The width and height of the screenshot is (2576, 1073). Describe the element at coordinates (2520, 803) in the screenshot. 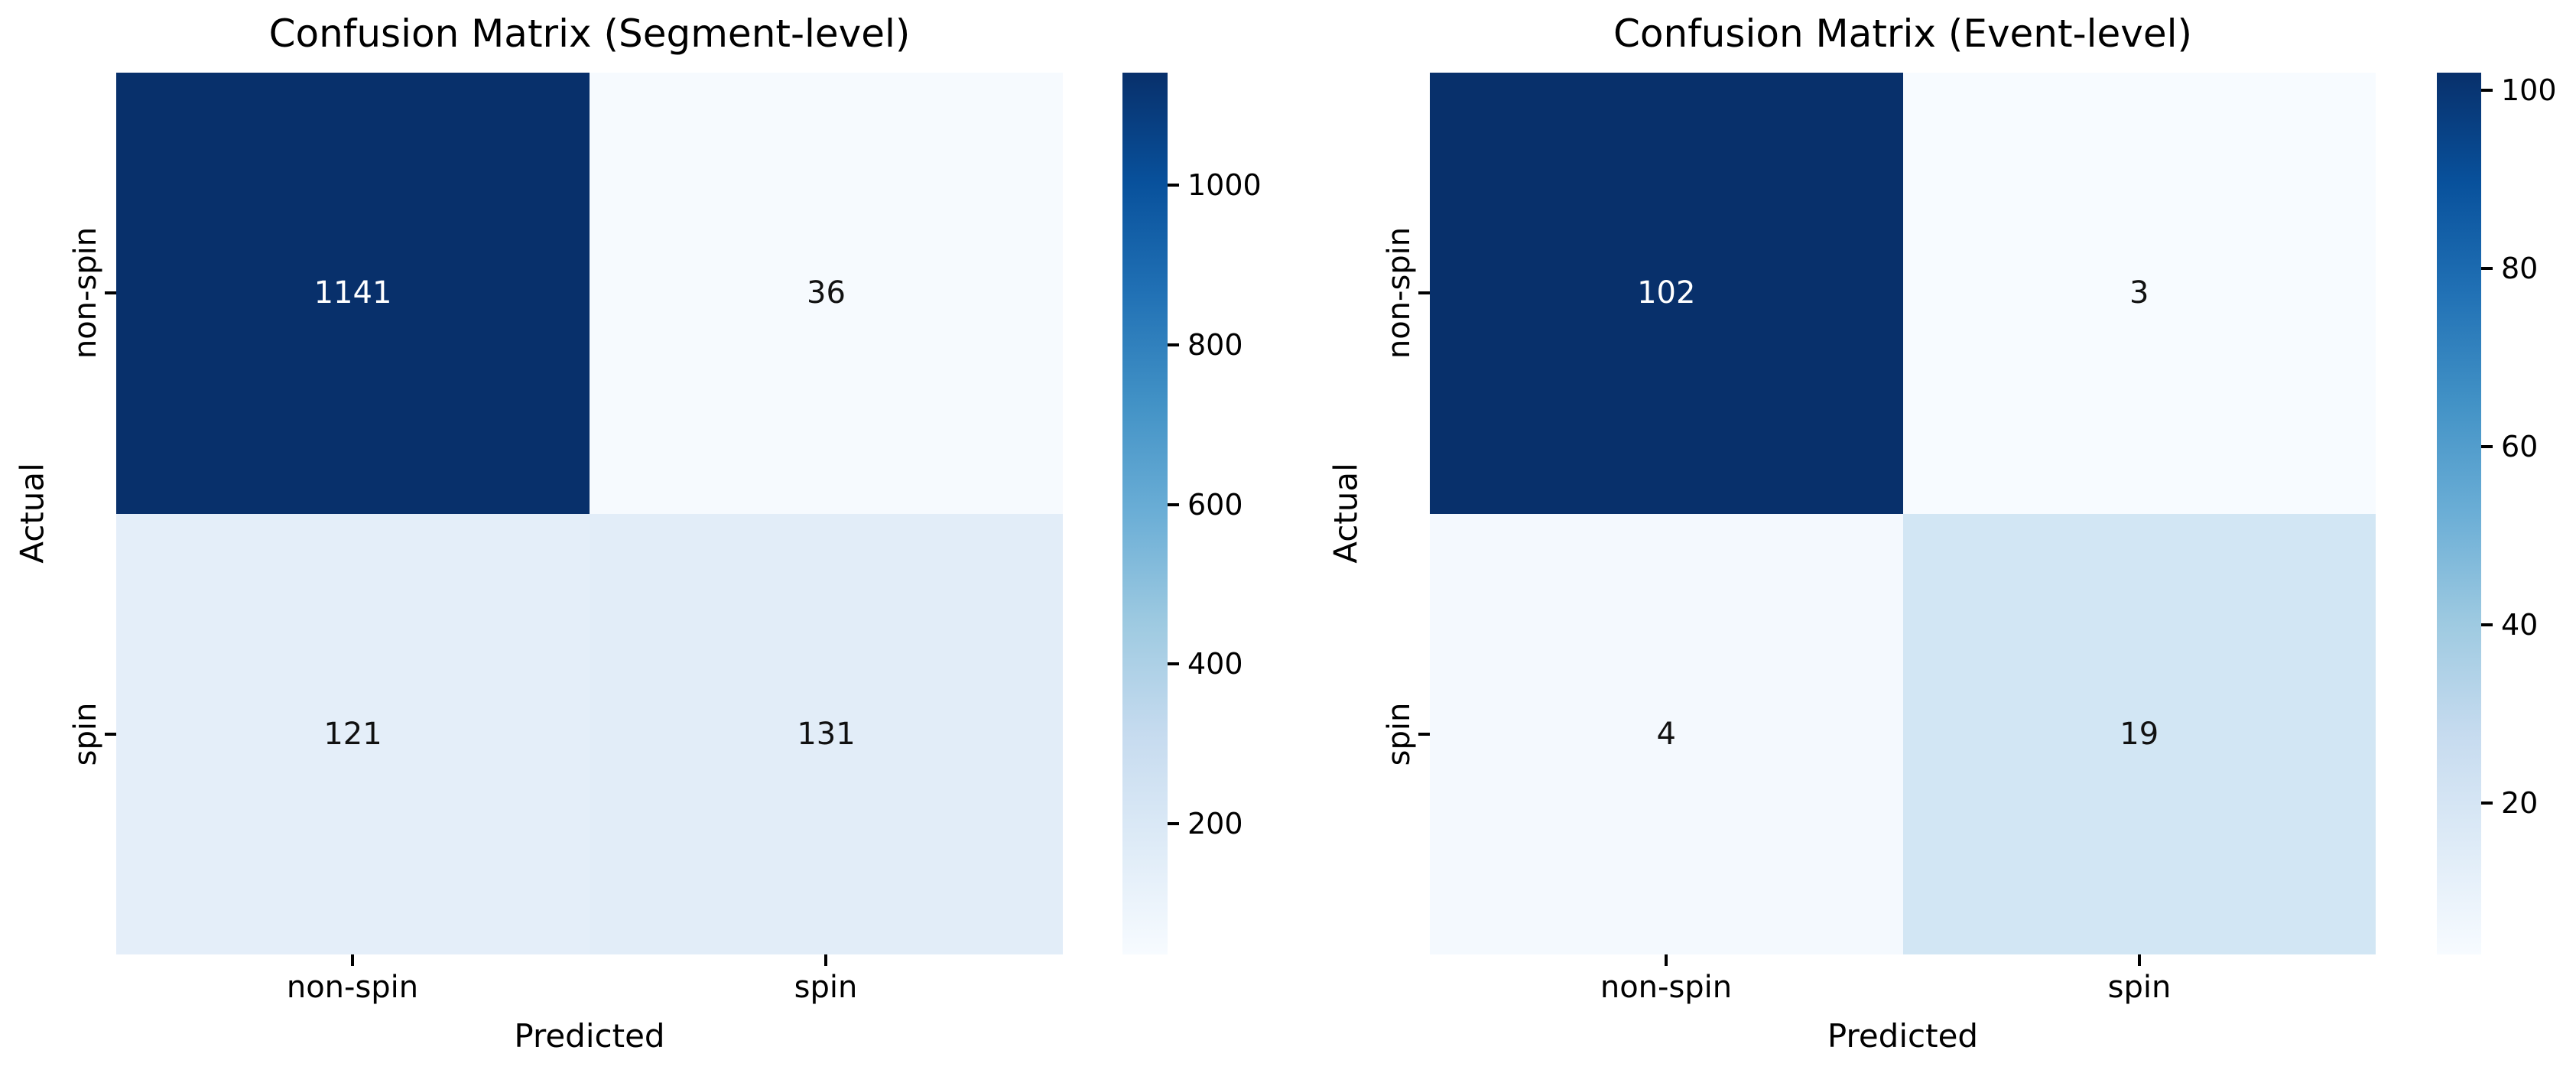

I see `colorbar-tick-label: 20` at that location.